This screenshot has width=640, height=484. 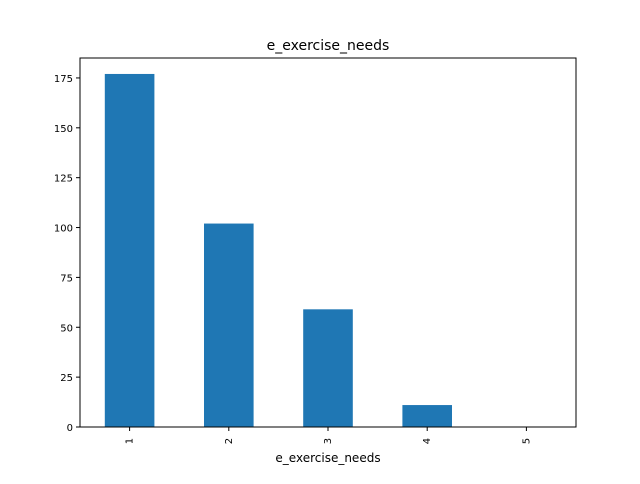 I want to click on y-tick-label: 150, so click(x=63, y=129).